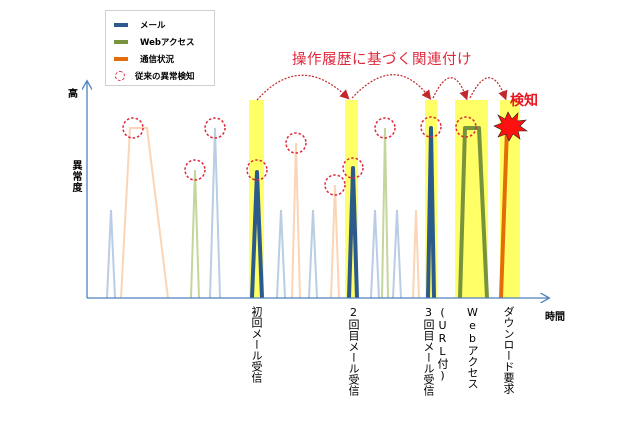  What do you see at coordinates (382, 87) in the screenshot?
I see `association-arrows` at bounding box center [382, 87].